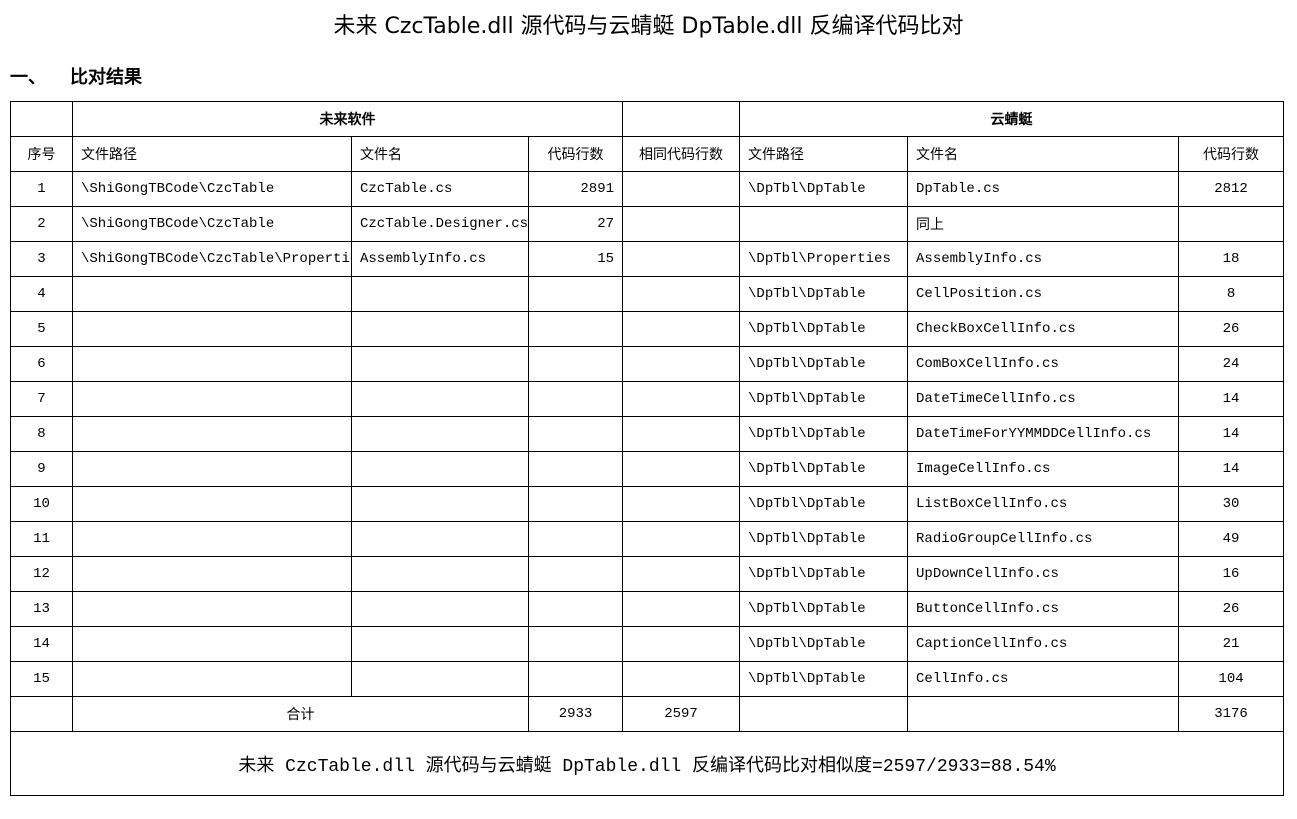  Describe the element at coordinates (1231, 609) in the screenshot. I see `line-count: 26` at that location.